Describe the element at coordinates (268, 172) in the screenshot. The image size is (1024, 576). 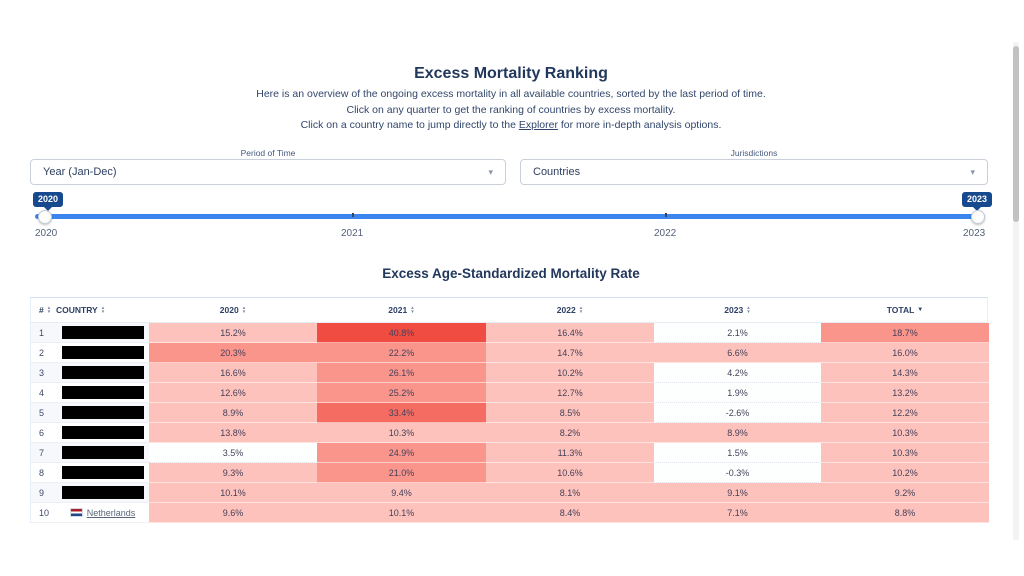
I see `period-of-time-select: Year (Jan-Dec) ▾` at that location.